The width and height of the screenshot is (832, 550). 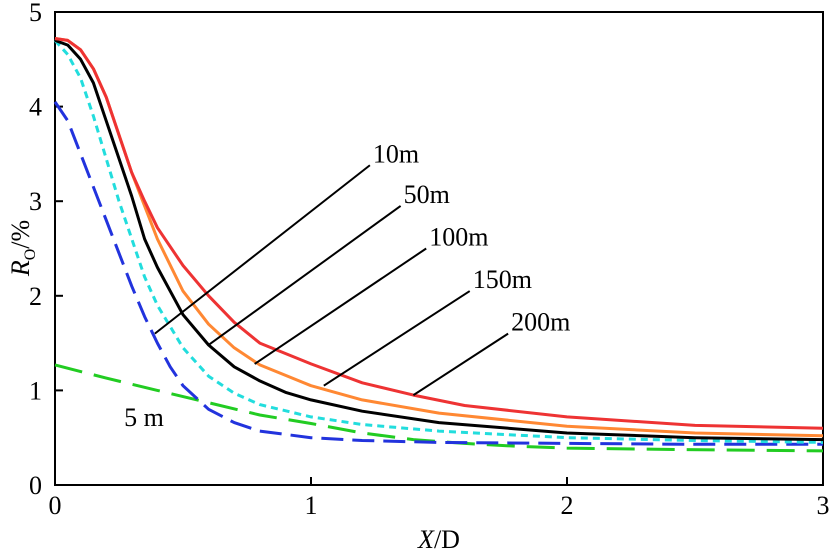 What do you see at coordinates (540, 322) in the screenshot?
I see `annotation-label: 200m` at bounding box center [540, 322].